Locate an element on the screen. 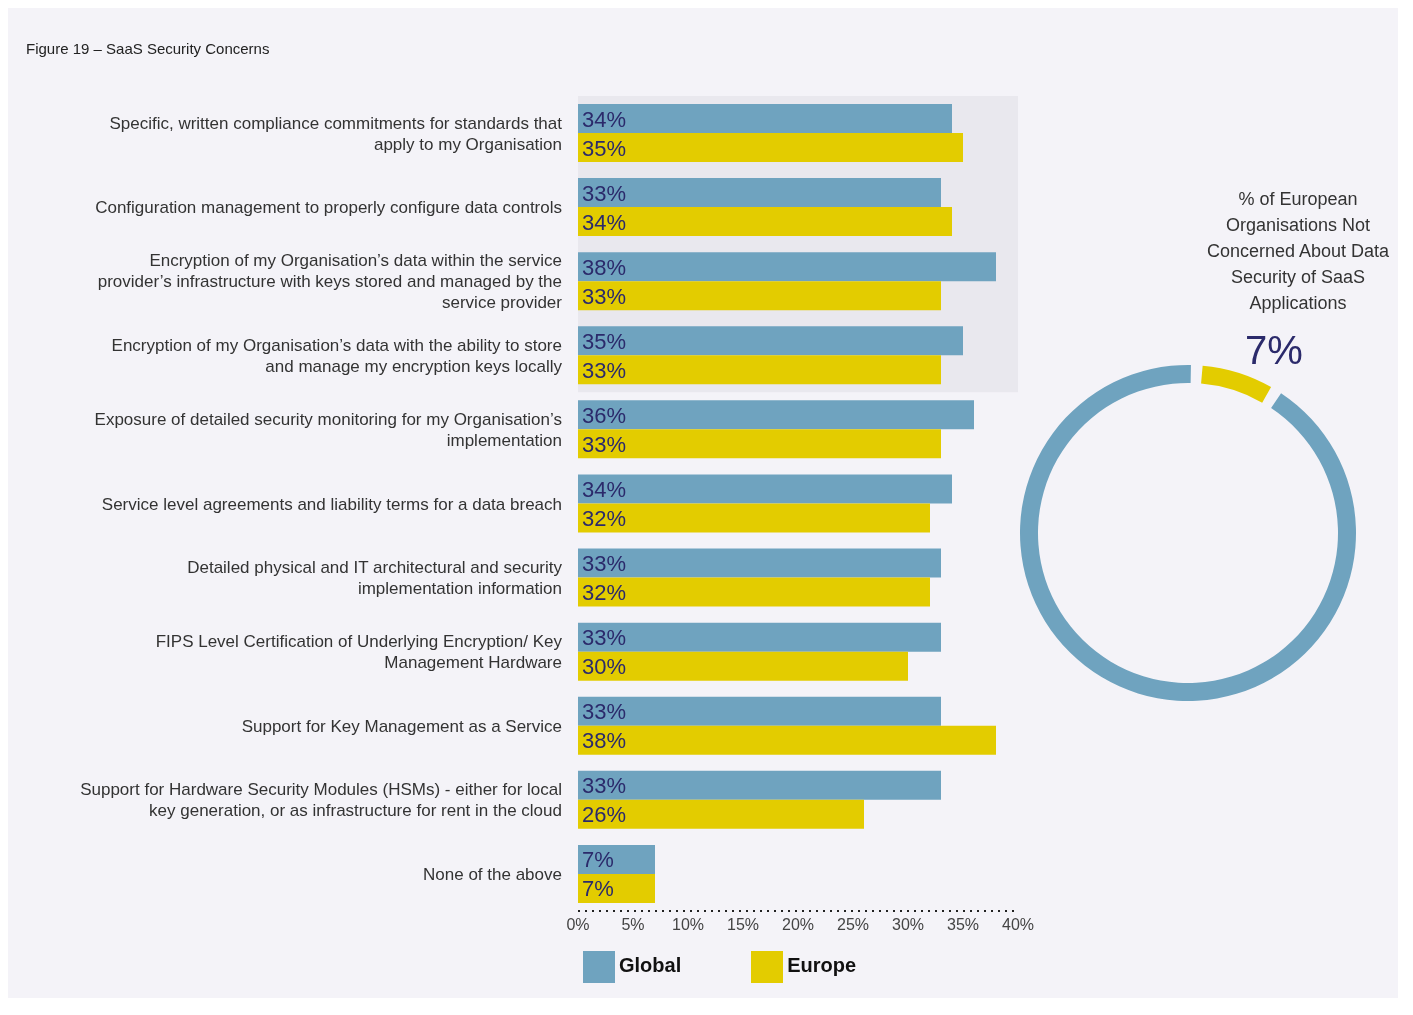 This screenshot has height=1015, width=1413. y-tick-label: Support for Key Management as a Service is located at coordinates (401, 726).